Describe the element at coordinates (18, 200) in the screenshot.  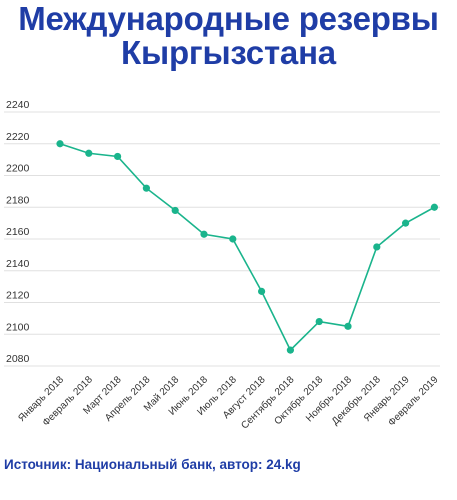
I see `y-tick-label: 2180` at that location.